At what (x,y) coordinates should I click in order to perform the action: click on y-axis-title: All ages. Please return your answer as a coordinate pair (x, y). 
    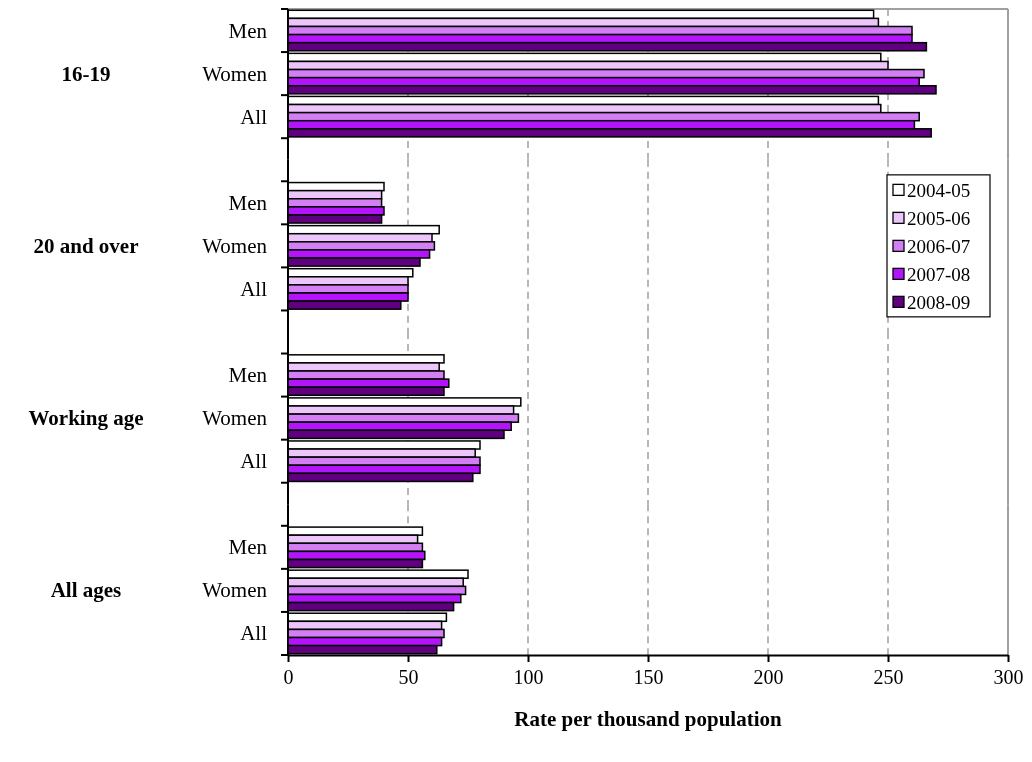
    Looking at the image, I should click on (86, 590).